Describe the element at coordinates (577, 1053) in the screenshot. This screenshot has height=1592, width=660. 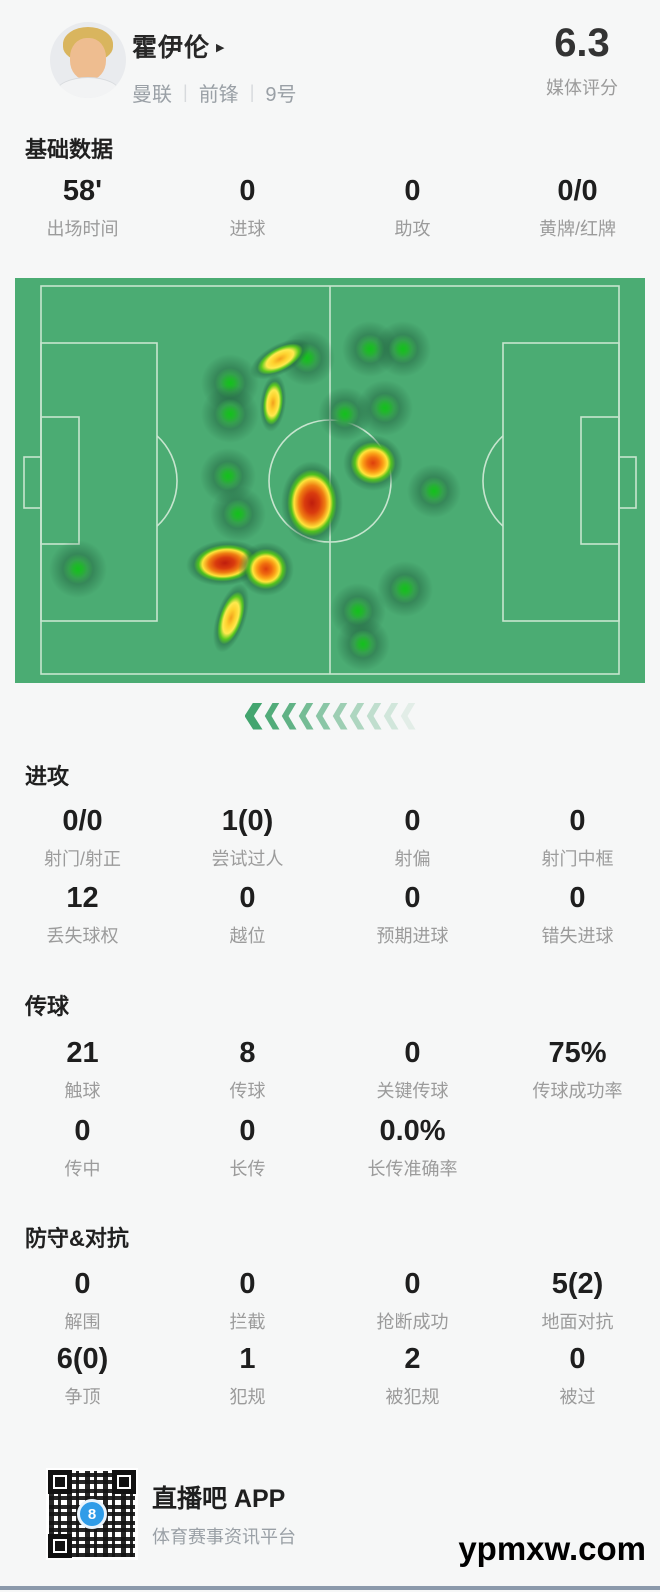
I see `stat-value: 75%` at that location.